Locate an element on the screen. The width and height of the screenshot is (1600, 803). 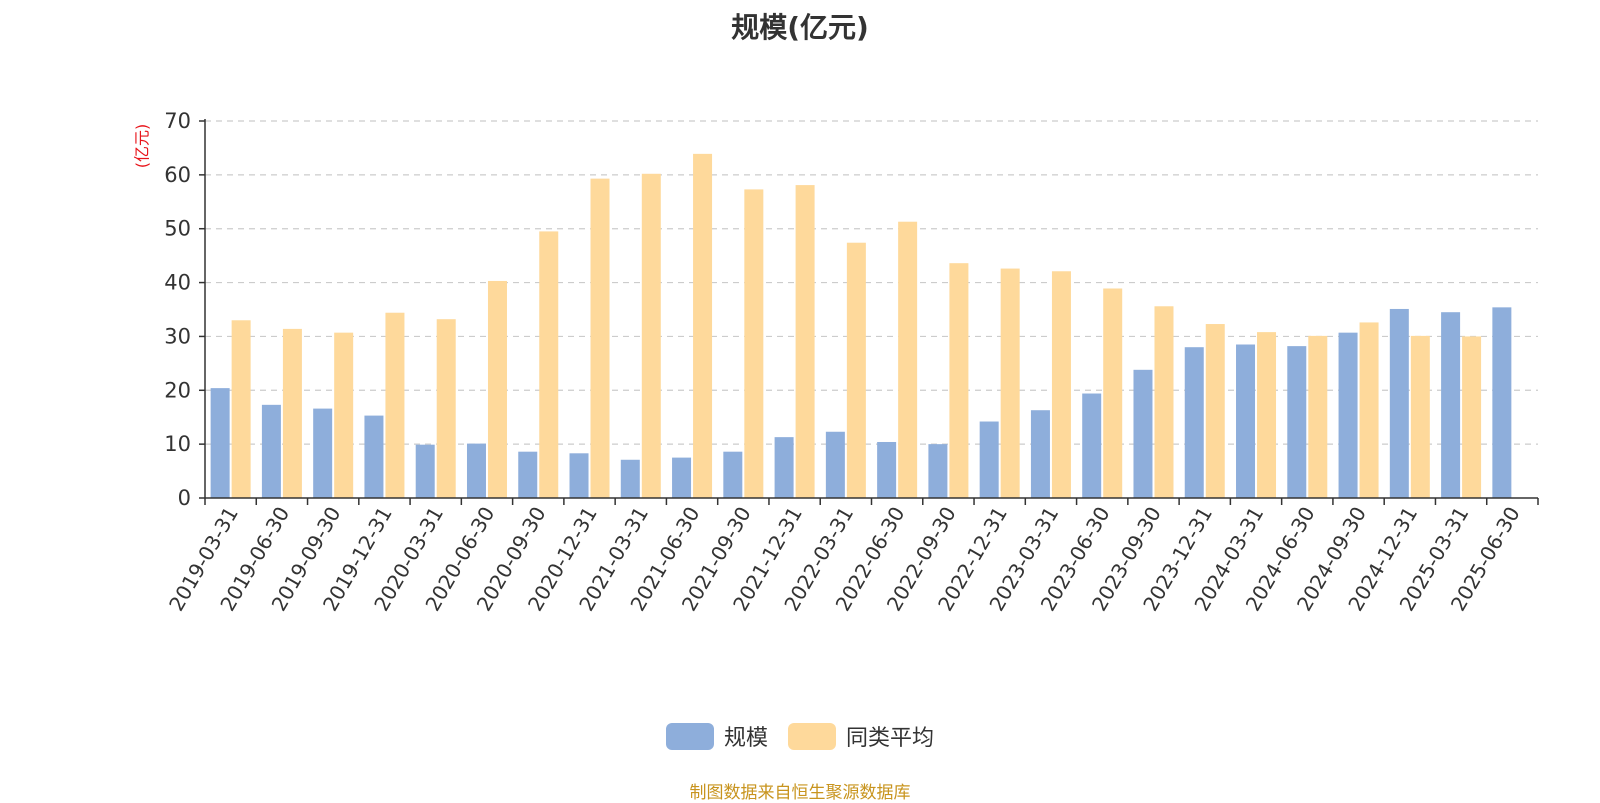
legend-label-peer-average: 同类平均 is located at coordinates (890, 738).